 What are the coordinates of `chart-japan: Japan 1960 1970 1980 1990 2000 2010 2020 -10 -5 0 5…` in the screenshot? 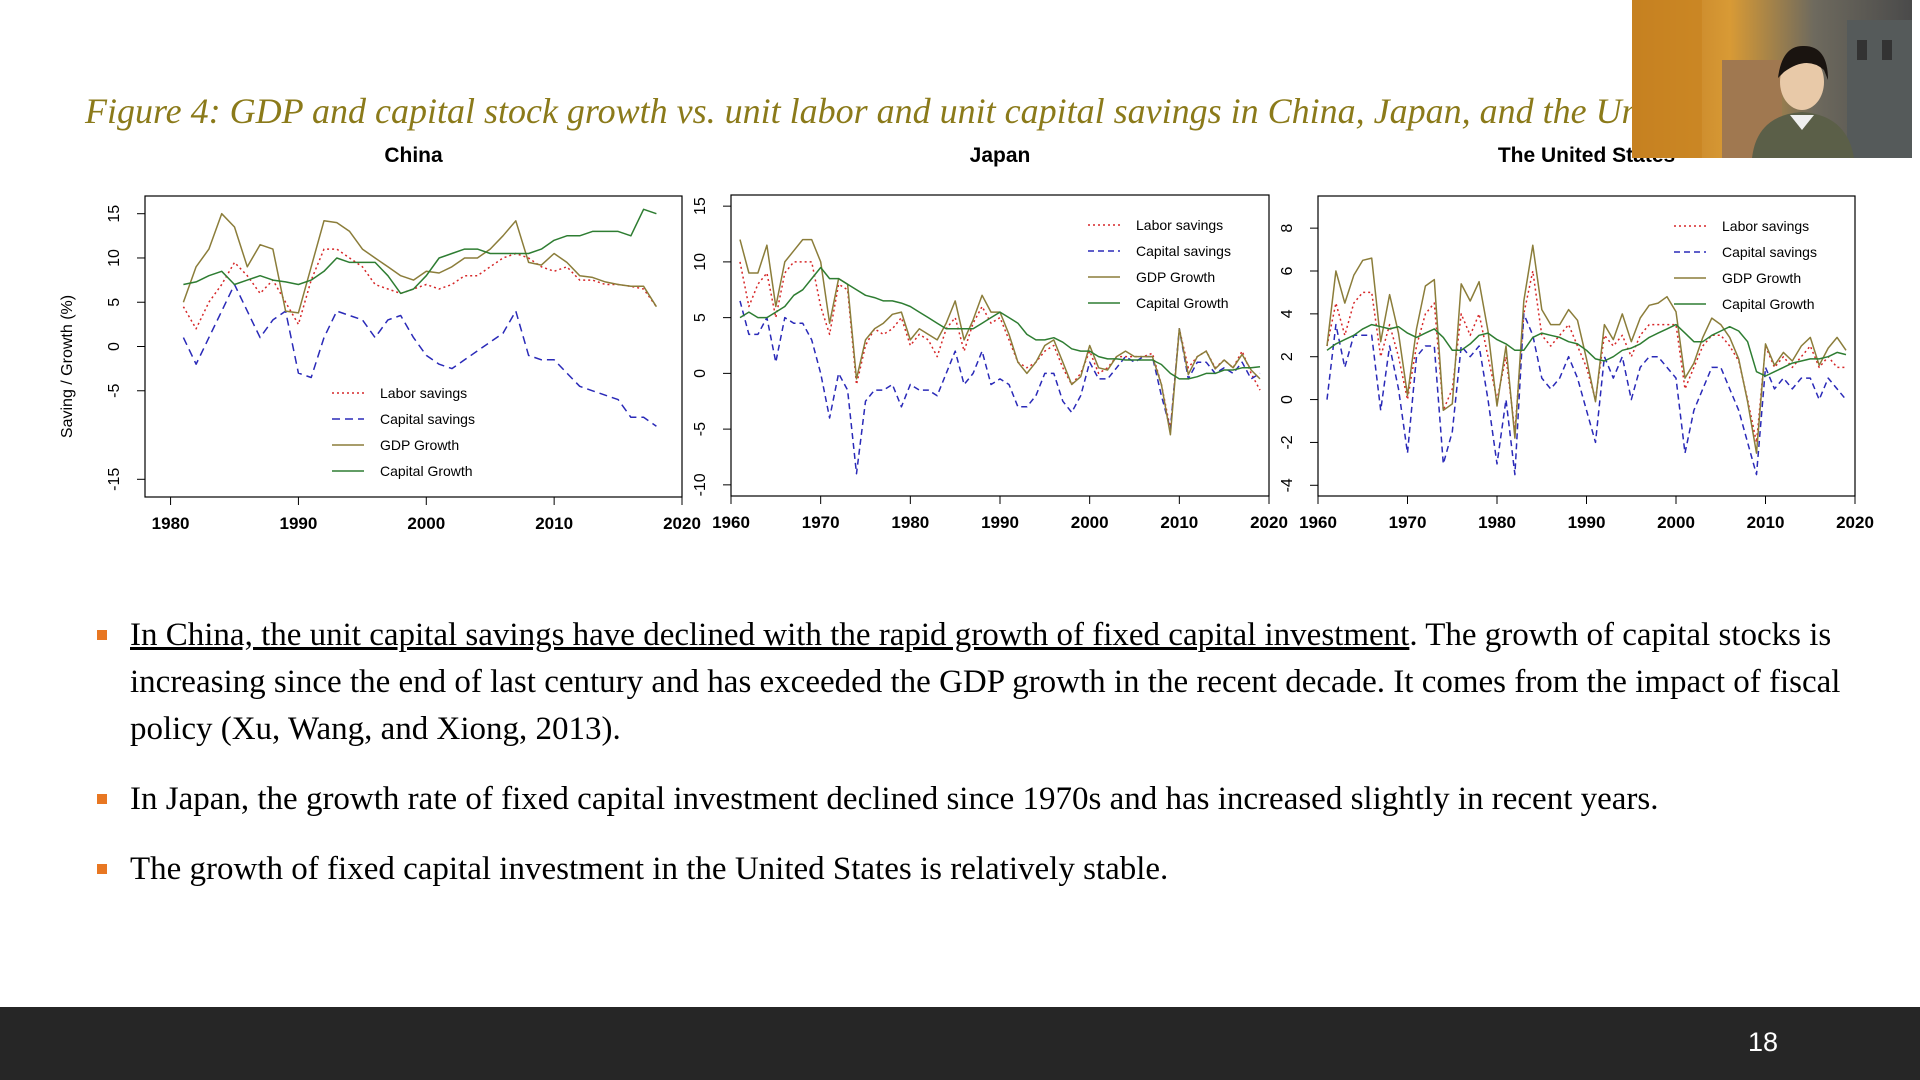 It's located at (990, 338).